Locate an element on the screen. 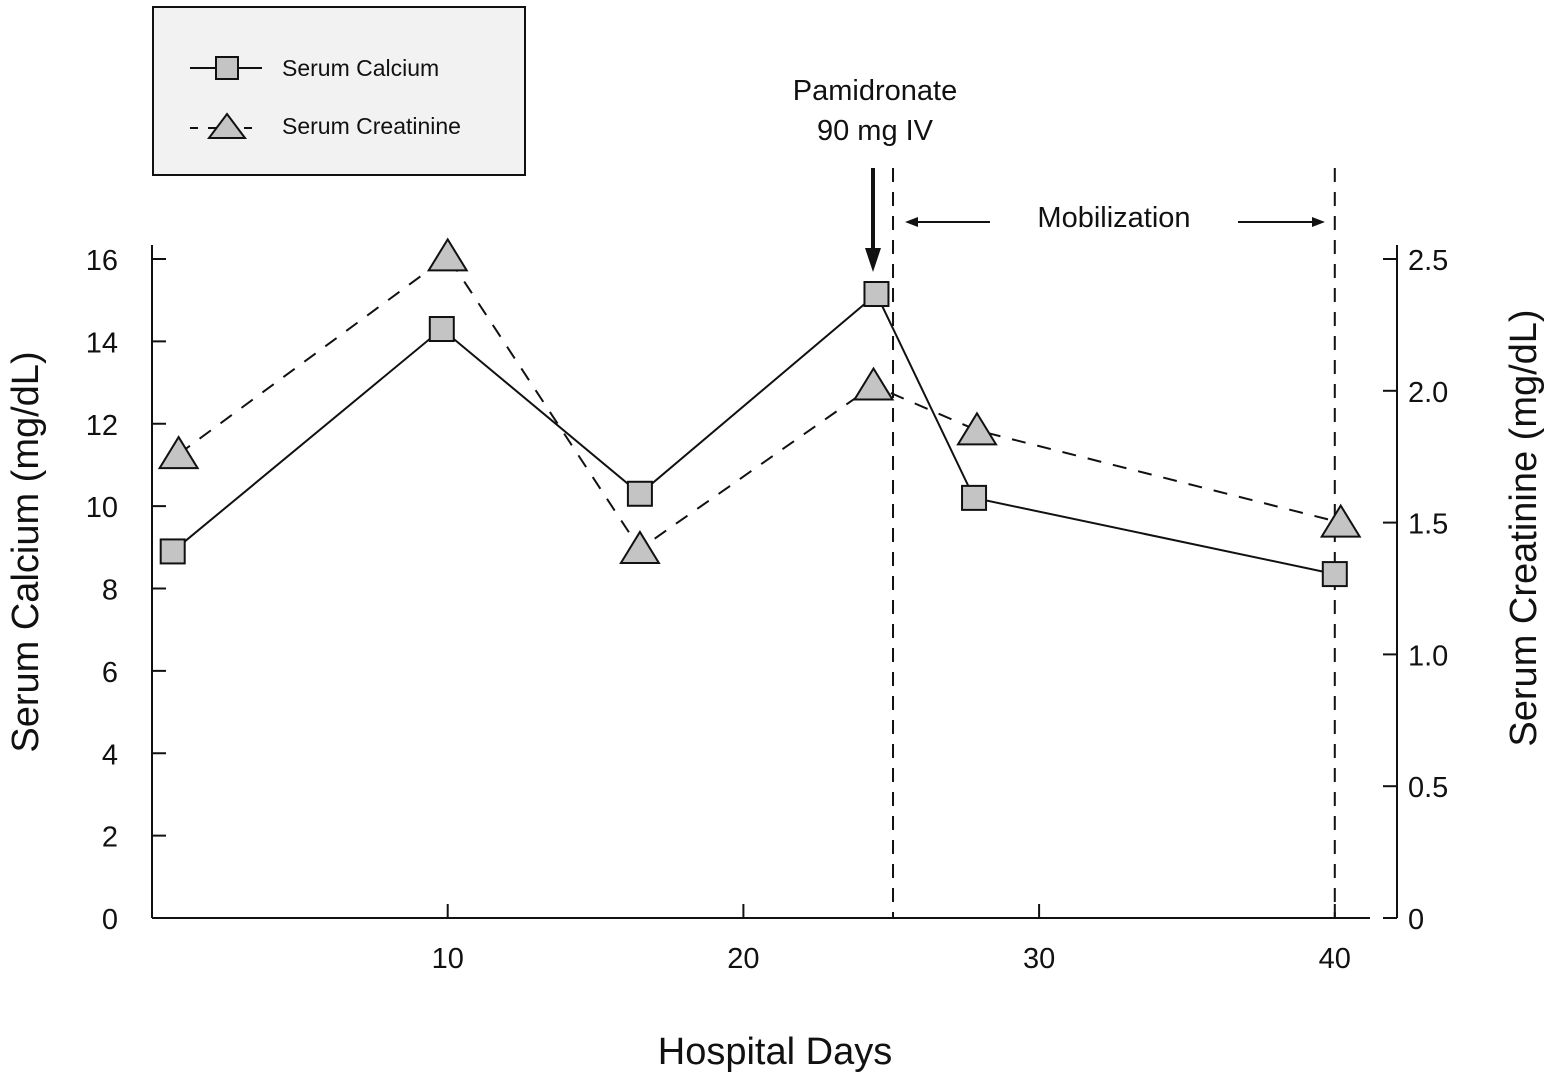 This screenshot has height=1082, width=1550. y2-tick-label: 2.5 is located at coordinates (1428, 261).